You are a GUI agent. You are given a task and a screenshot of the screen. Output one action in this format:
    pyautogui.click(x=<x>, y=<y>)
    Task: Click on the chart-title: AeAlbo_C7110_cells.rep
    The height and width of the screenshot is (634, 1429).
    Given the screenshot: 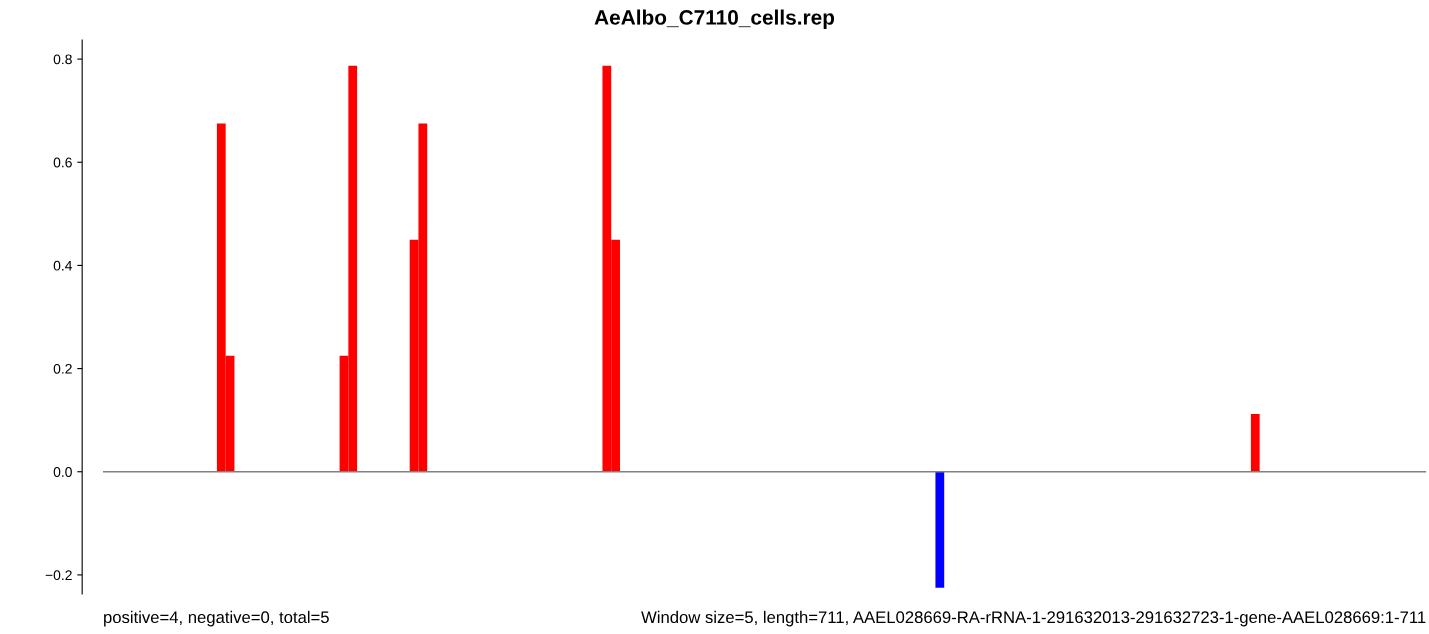 What is the action you would take?
    pyautogui.click(x=714, y=19)
    